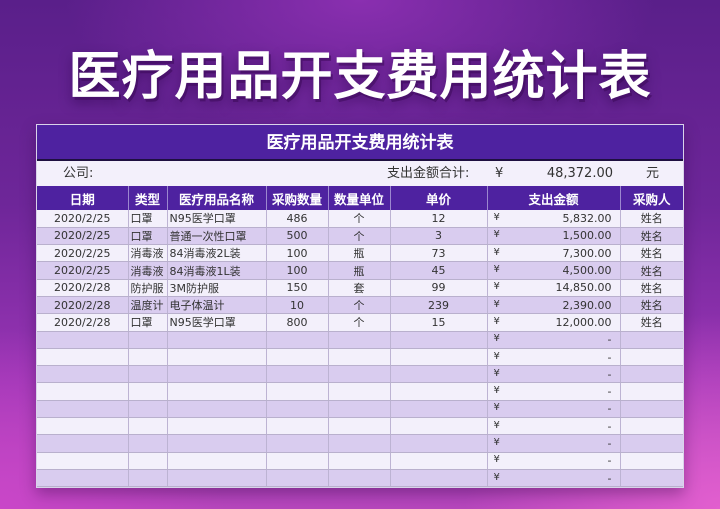  What do you see at coordinates (439, 305) in the screenshot?
I see `cell-price: 239` at bounding box center [439, 305].